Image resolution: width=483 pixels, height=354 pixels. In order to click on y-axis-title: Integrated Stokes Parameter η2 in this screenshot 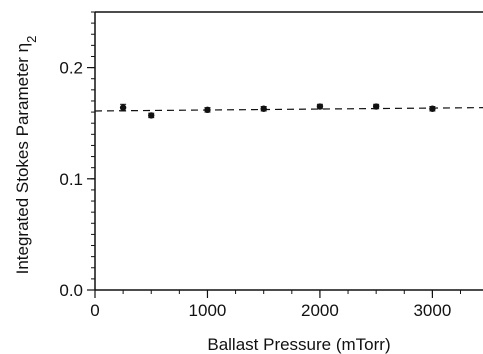, I will do `click(26, 155)`.